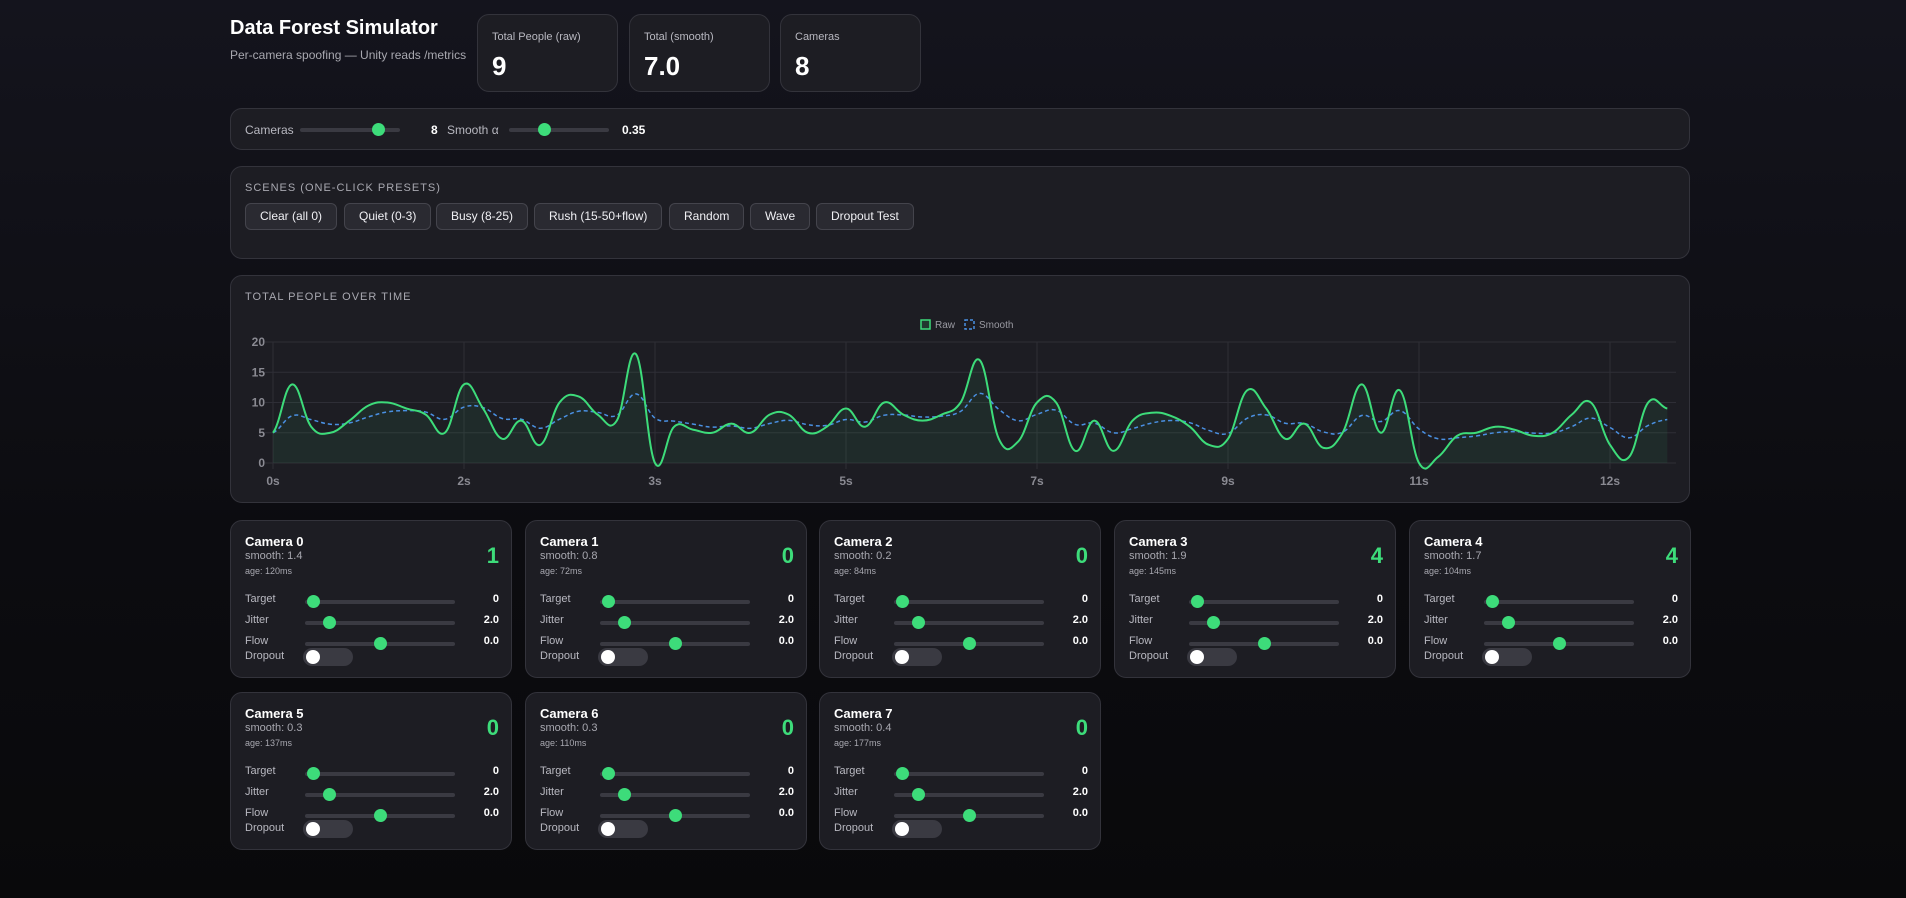 The height and width of the screenshot is (898, 1906). I want to click on cameras-label: Cameras, so click(269, 130).